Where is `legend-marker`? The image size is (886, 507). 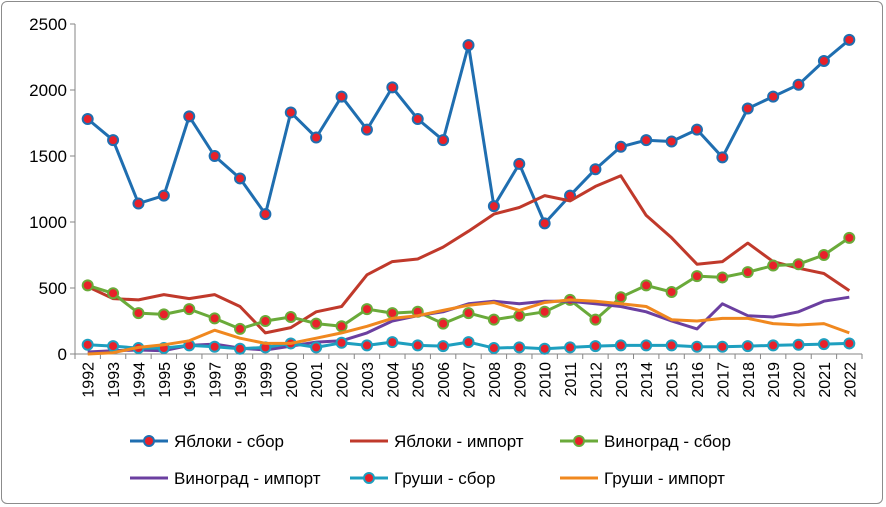
legend-marker is located at coordinates (369, 478).